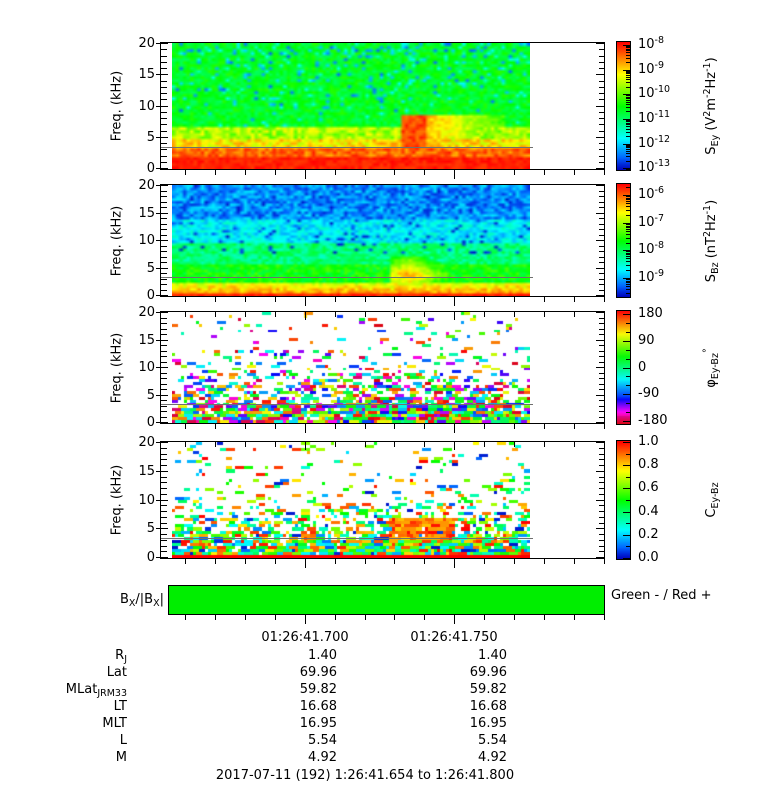  I want to click on xaxis-sey-major-tick, so click(305, 174).